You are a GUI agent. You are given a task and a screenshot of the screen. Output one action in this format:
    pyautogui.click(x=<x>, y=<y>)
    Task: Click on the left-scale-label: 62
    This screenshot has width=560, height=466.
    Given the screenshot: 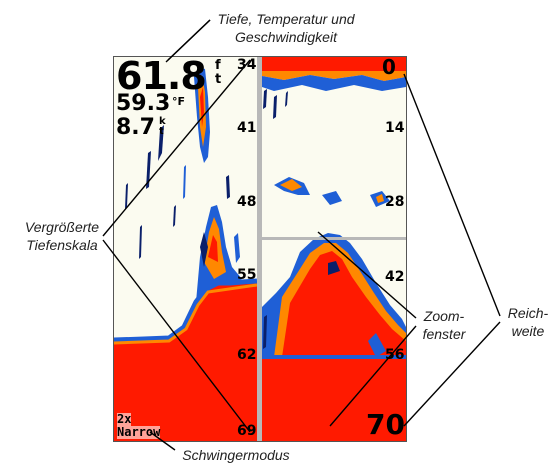 What is the action you would take?
    pyautogui.click(x=247, y=355)
    